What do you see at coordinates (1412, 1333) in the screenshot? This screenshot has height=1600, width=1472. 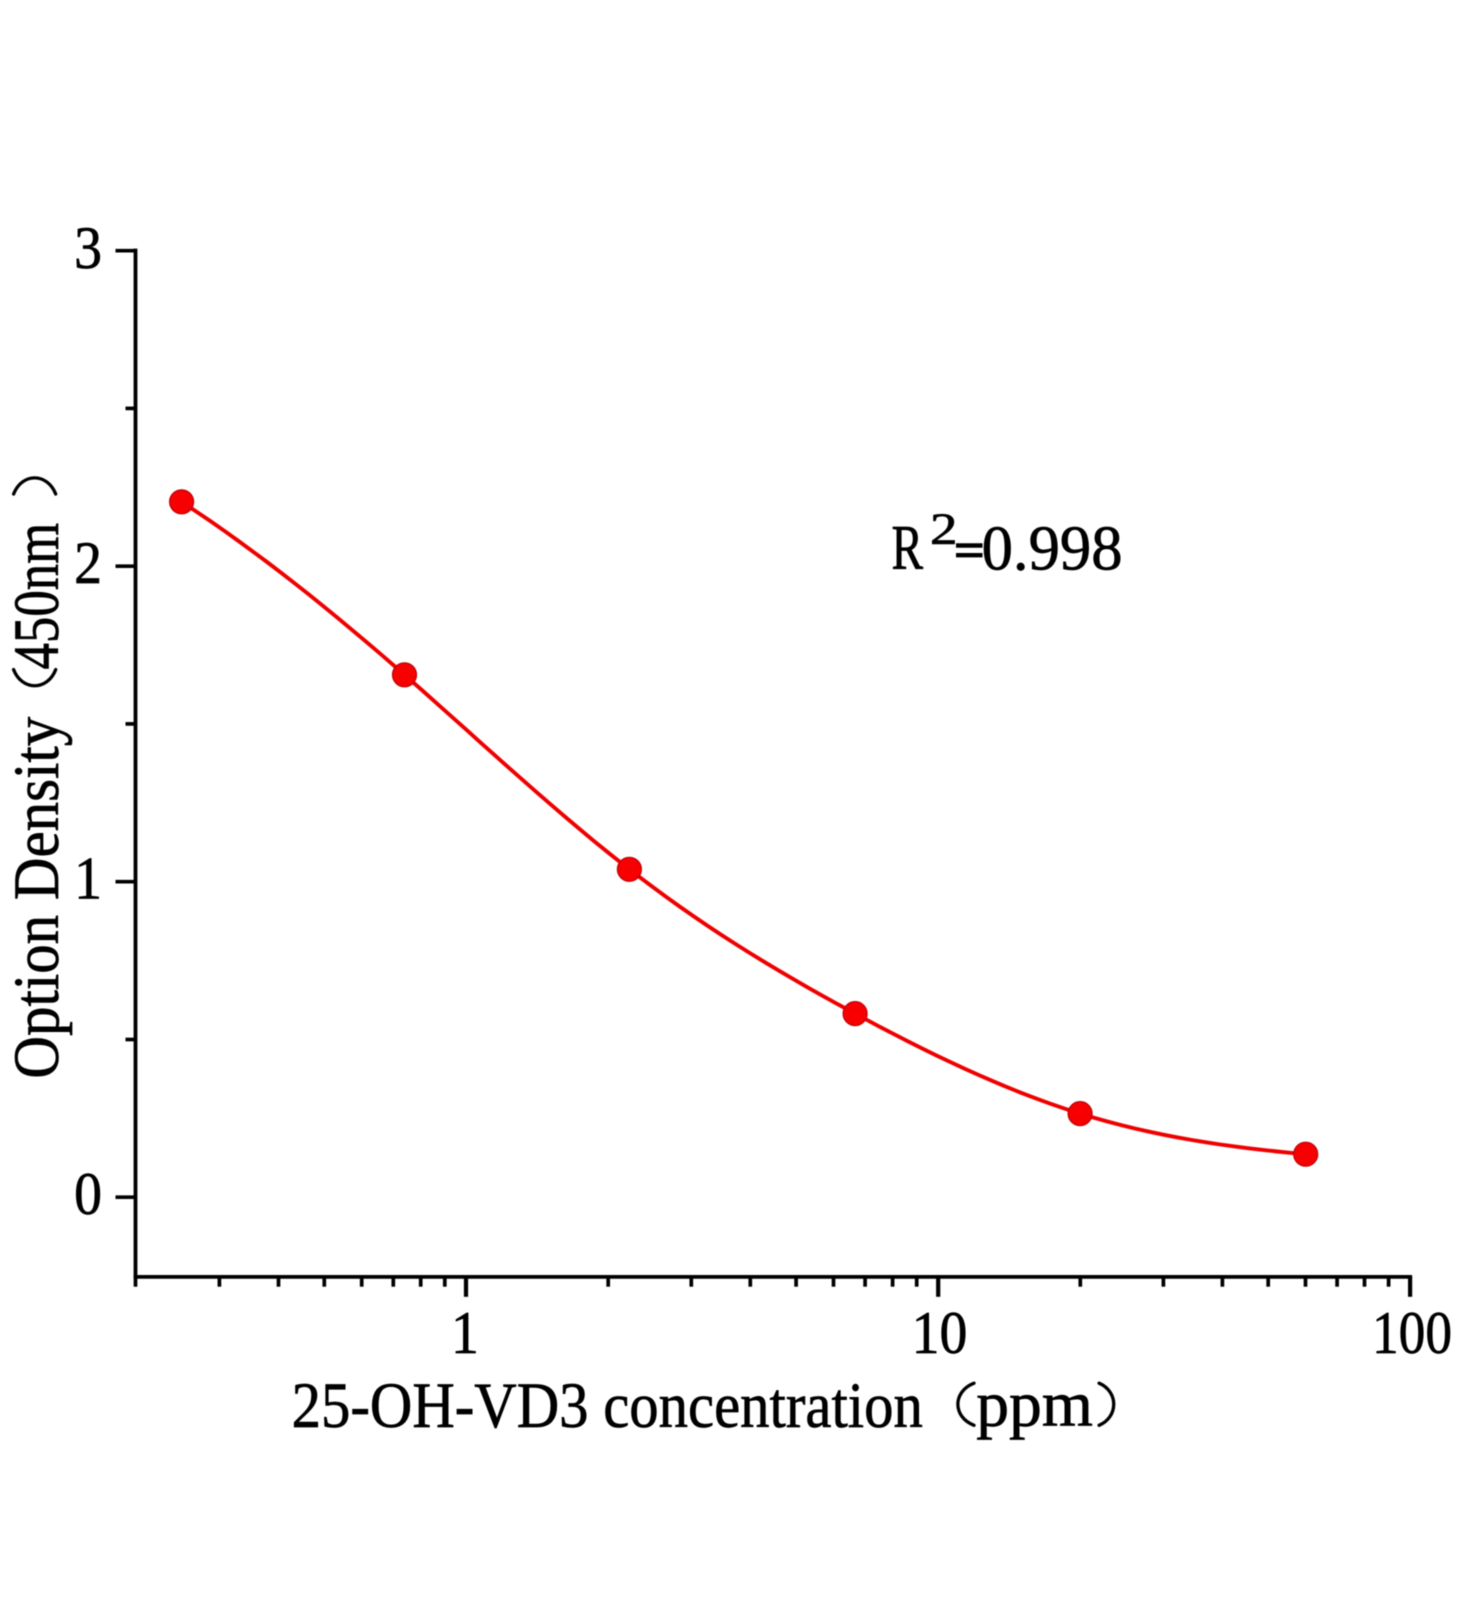 I see `svg-text: 100` at bounding box center [1412, 1333].